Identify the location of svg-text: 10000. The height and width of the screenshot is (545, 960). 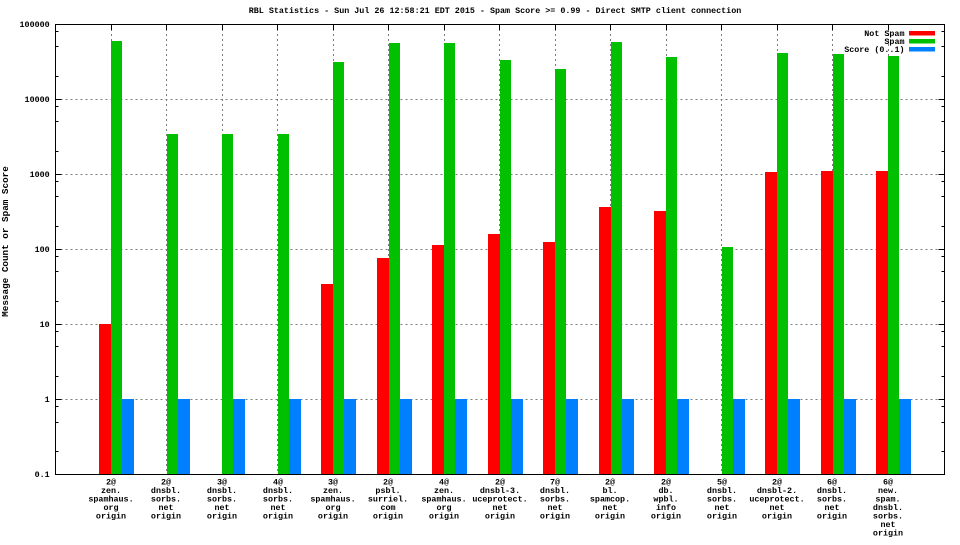
(37, 100).